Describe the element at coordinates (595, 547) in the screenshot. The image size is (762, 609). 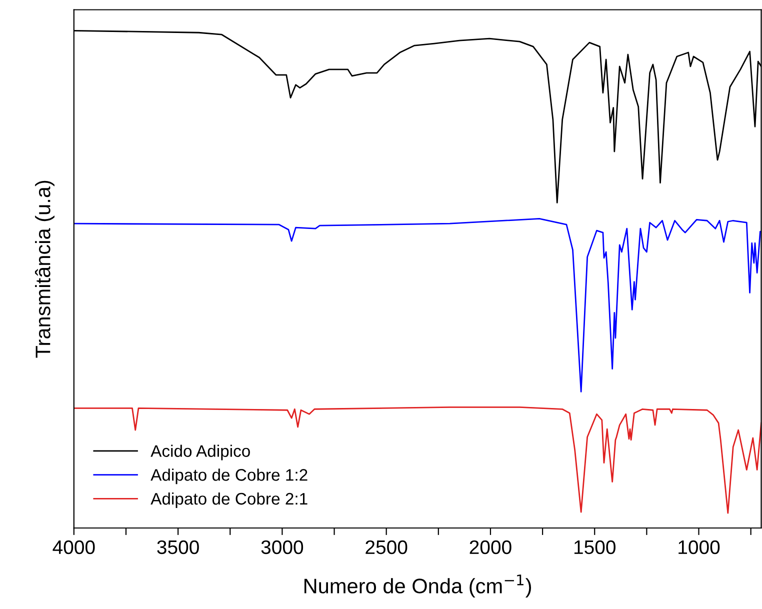
I see `x-tick-label: 1500` at that location.